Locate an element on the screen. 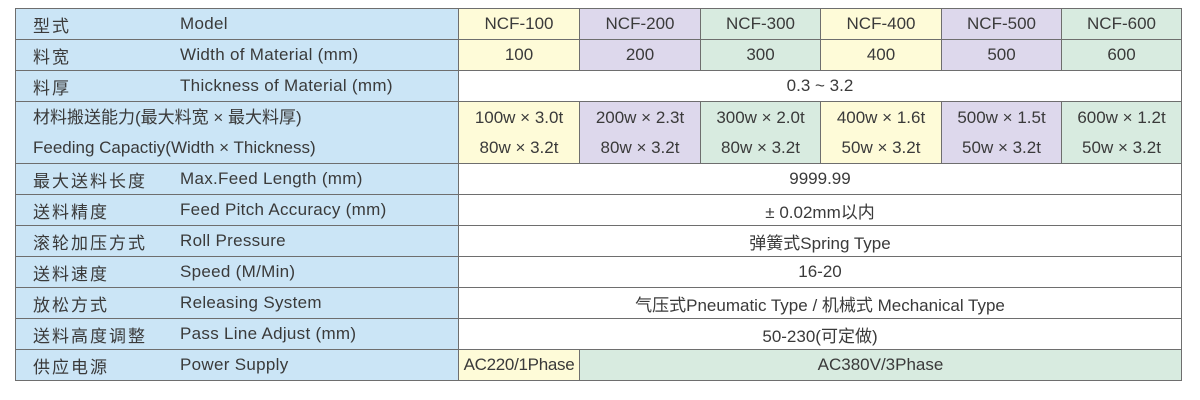 This screenshot has height=400, width=1200. row-label: 滚轮加压方式 Roll Pressure is located at coordinates (237, 241).